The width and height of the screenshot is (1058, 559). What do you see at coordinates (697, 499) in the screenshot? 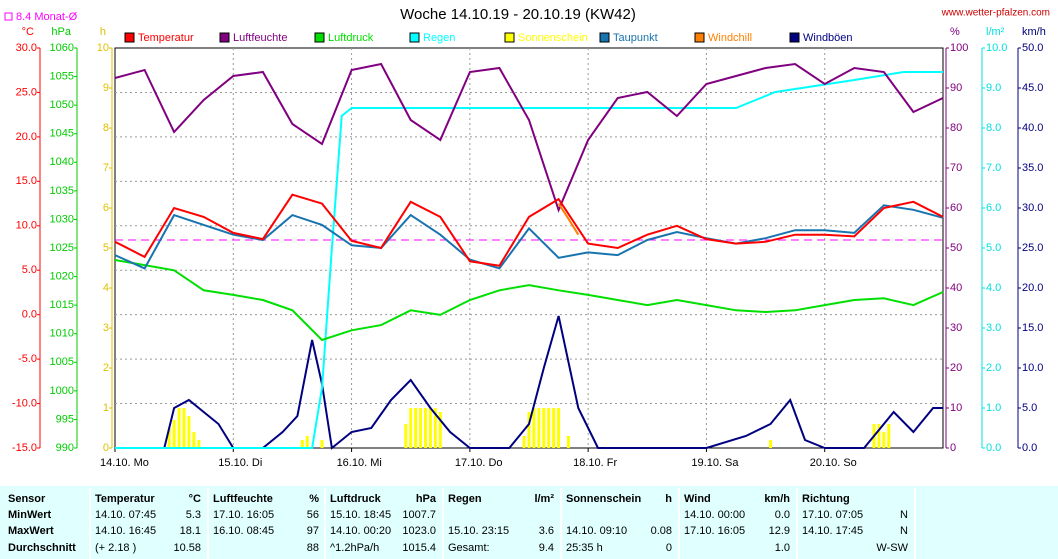
I see `table-header: Wind` at bounding box center [697, 499].